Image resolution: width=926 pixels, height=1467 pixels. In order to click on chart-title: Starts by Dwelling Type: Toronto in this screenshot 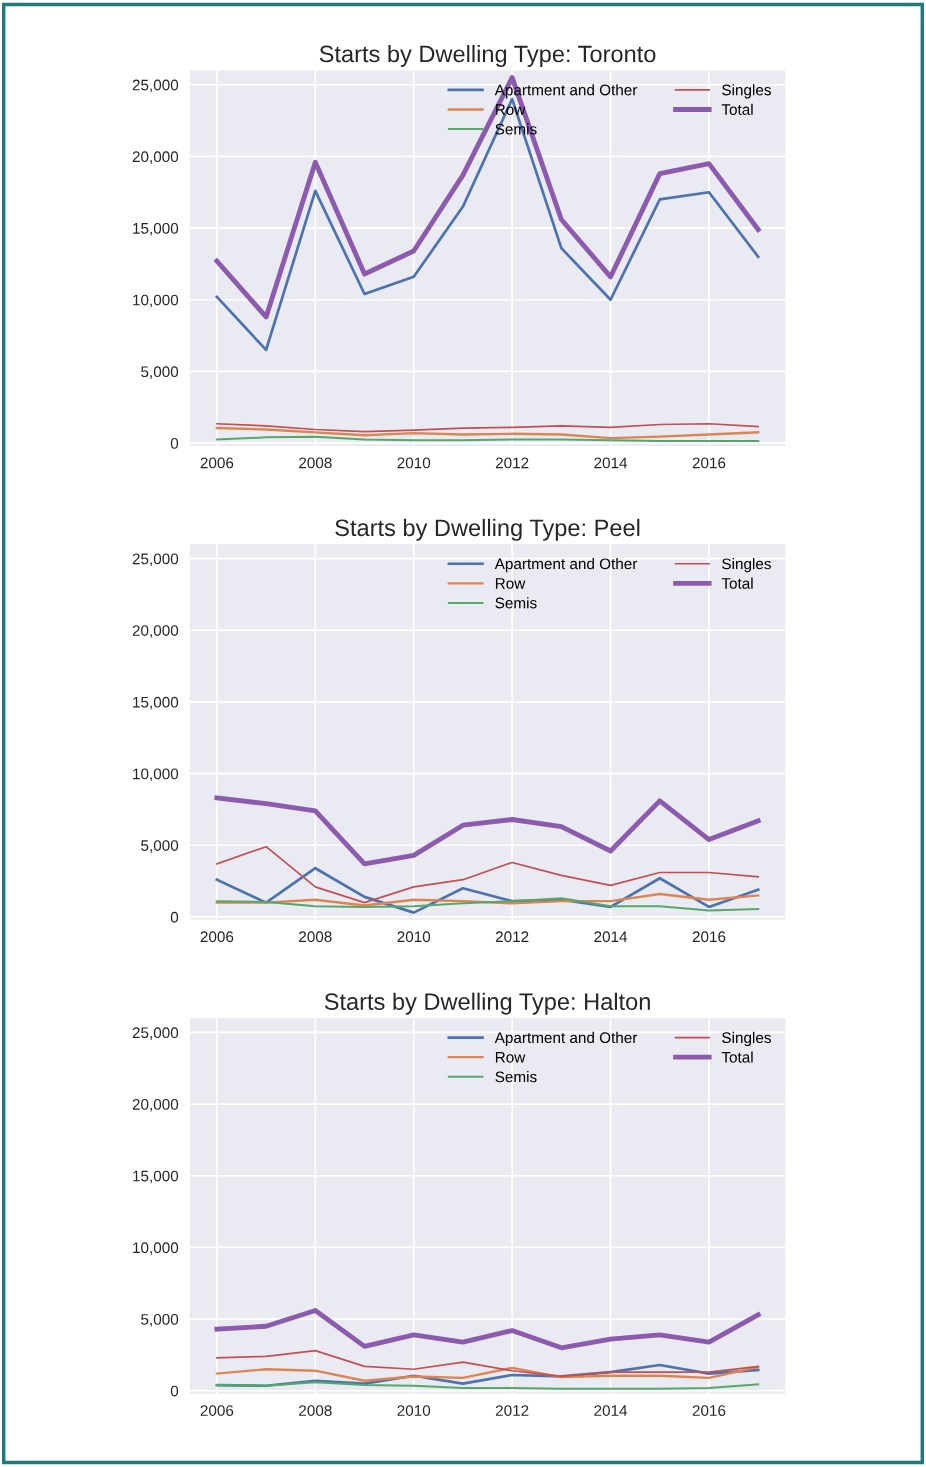, I will do `click(487, 55)`.